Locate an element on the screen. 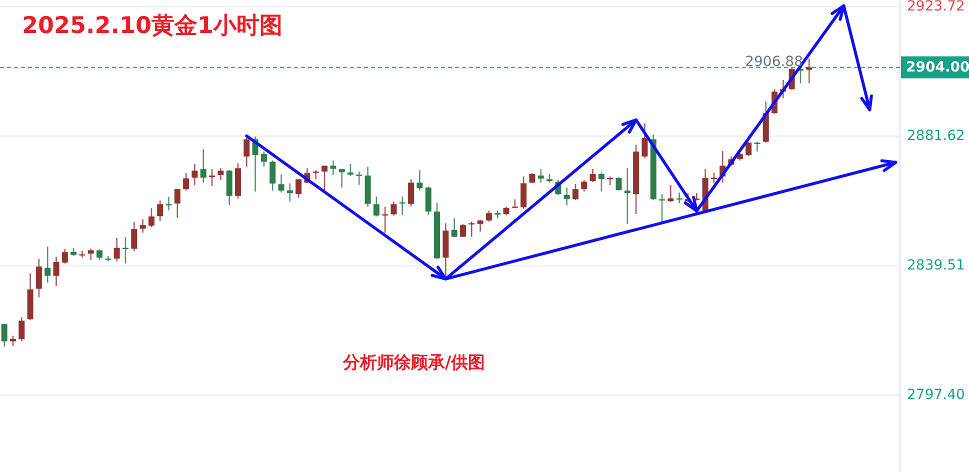 The height and width of the screenshot is (472, 969). annotation: 2906.88 is located at coordinates (774, 62).